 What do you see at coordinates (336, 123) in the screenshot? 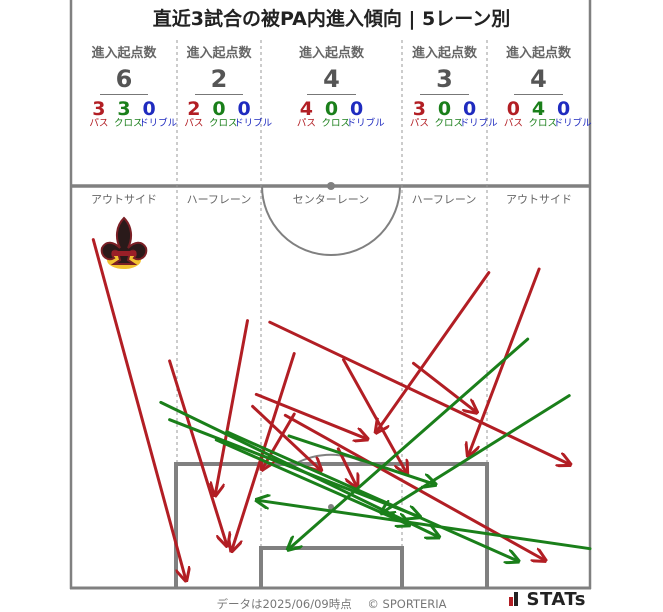
I see `lane-3-cross-label: クロス` at bounding box center [336, 123].